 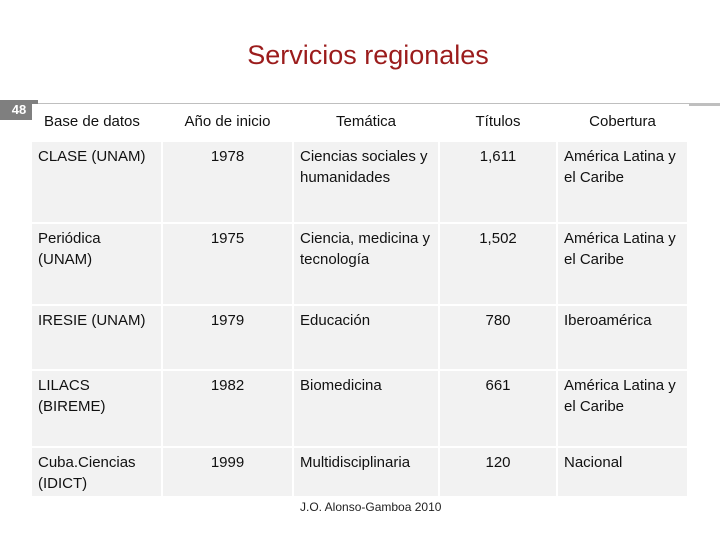 I want to click on cell-tematica: Educación, so click(x=367, y=338).